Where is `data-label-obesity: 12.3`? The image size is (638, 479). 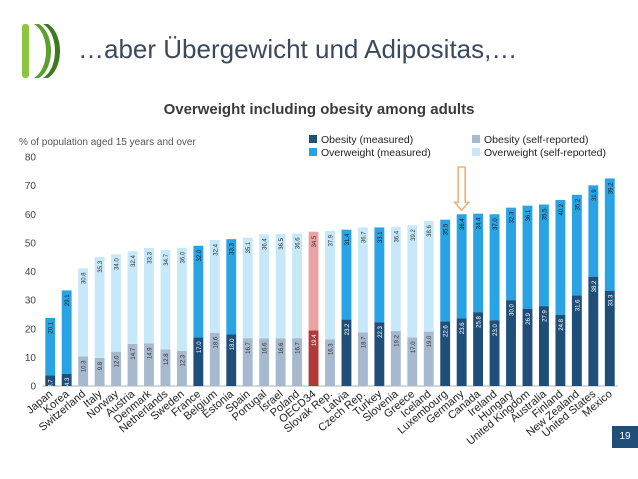
data-label-obesity: 12.3 is located at coordinates (183, 360).